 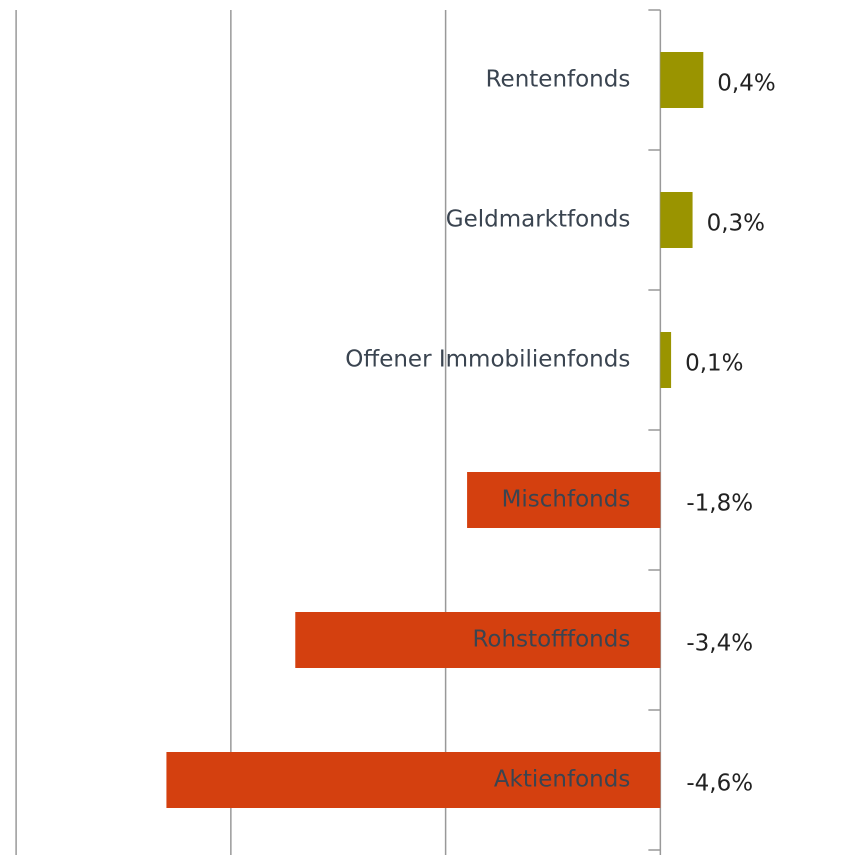 I want to click on category-label: Rentenfonds, so click(x=558, y=80).